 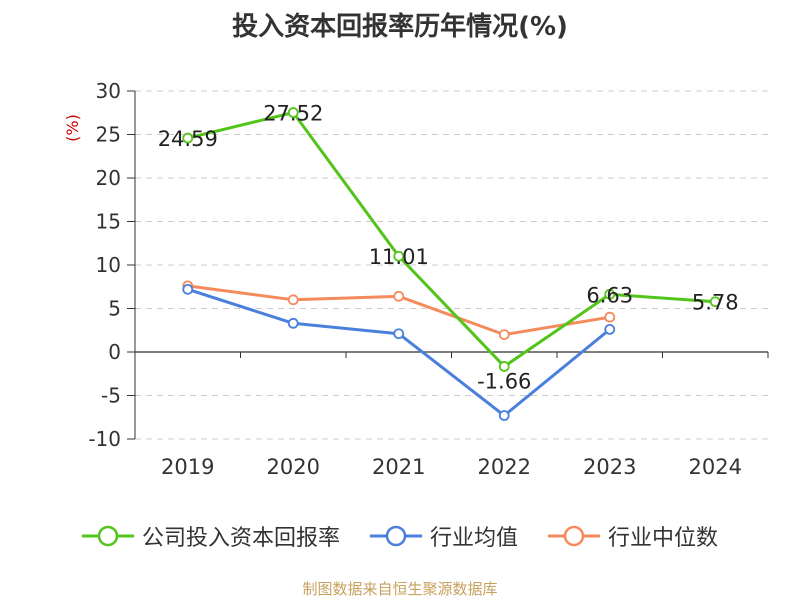 I want to click on legend: 公司投入资本回报率 行业均值 行业中位数, so click(x=400, y=536).